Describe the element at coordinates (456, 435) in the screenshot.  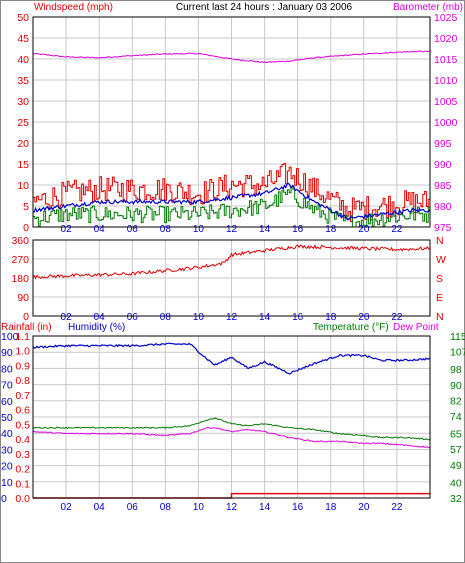
I see `temperature-tick-label: 65` at that location.